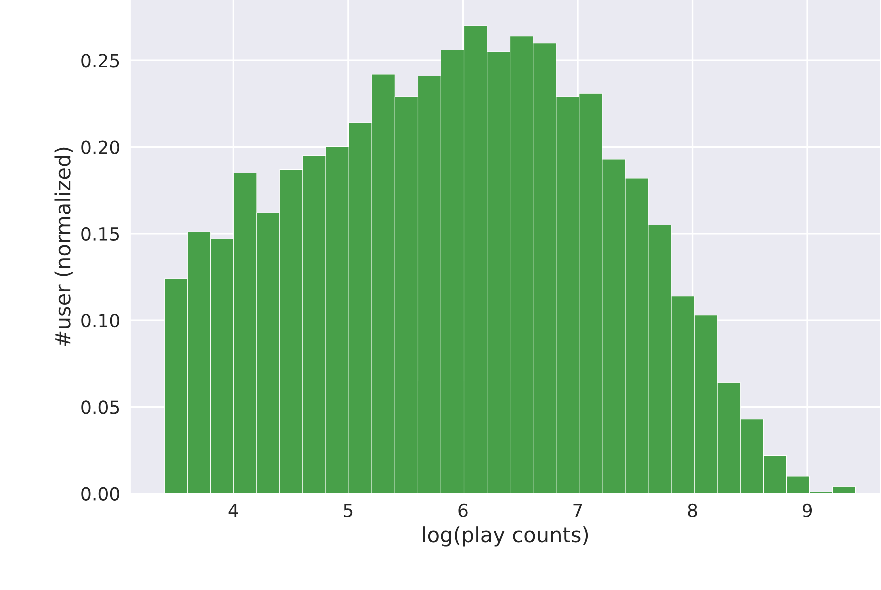 Image resolution: width=881 pixels, height=590 pixels. I want to click on y-axis-title: #user (normalized), so click(64, 247).